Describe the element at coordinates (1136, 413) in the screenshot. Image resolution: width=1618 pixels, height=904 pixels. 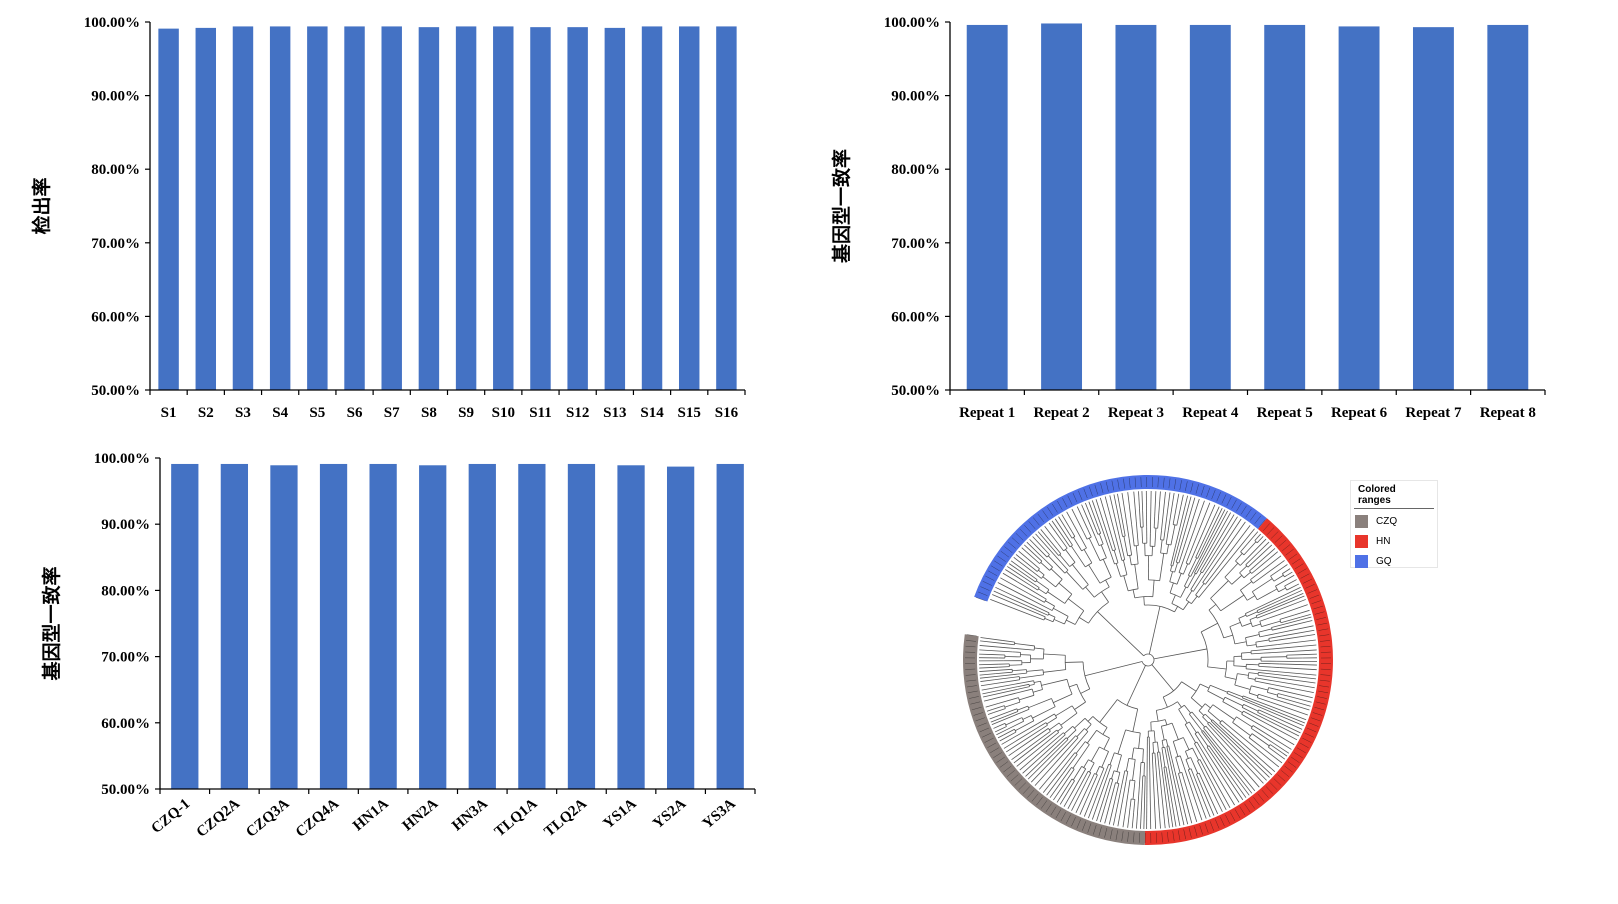
I see `x-tick-label: Repeat 3` at that location.